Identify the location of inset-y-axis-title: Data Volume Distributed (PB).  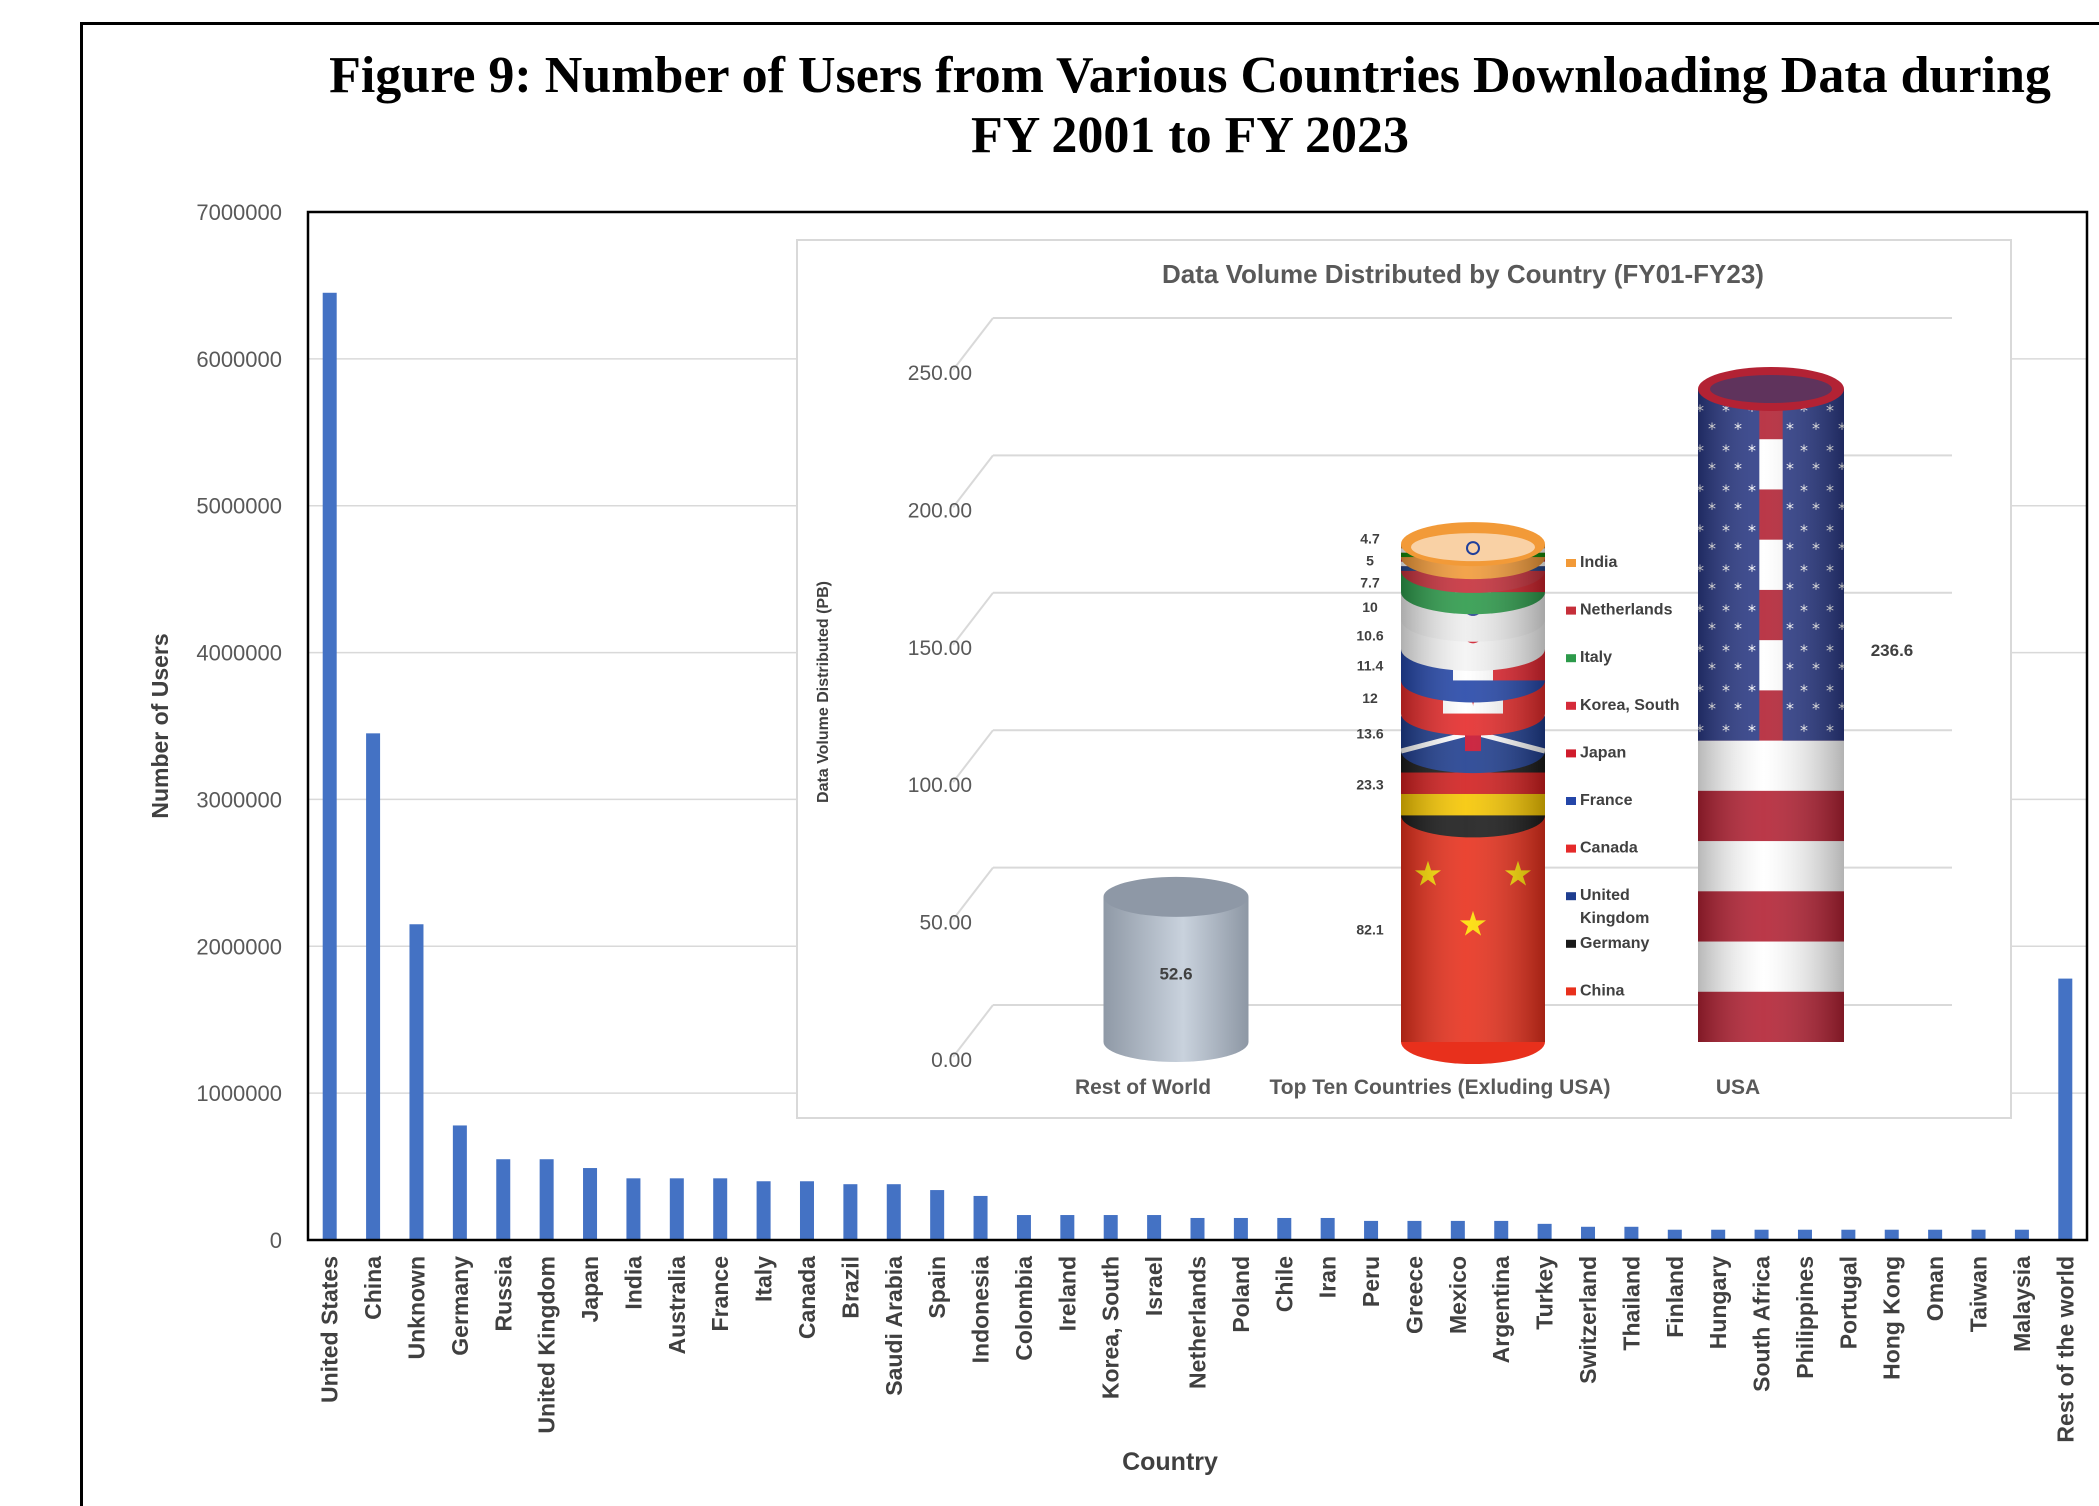
(823, 692).